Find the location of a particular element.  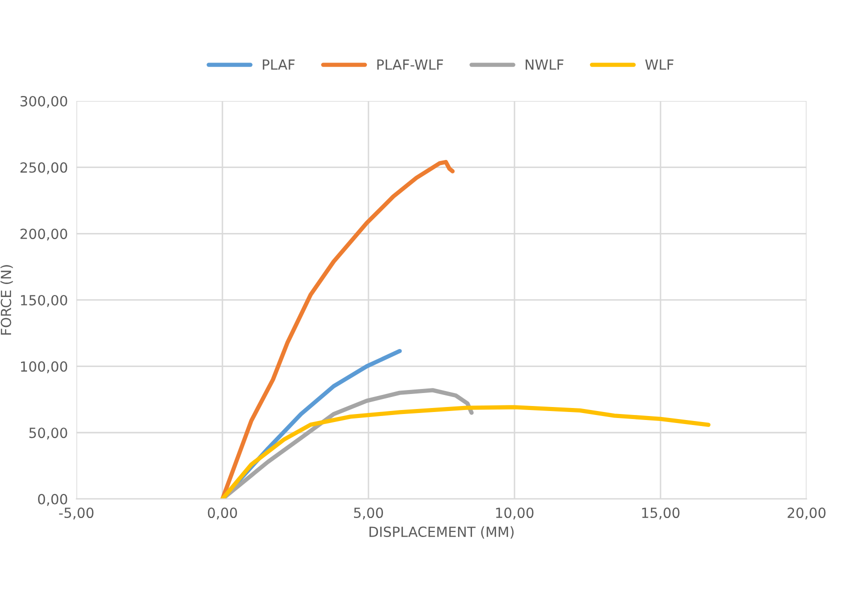

y-tick-label: 100,00 is located at coordinates (44, 367).